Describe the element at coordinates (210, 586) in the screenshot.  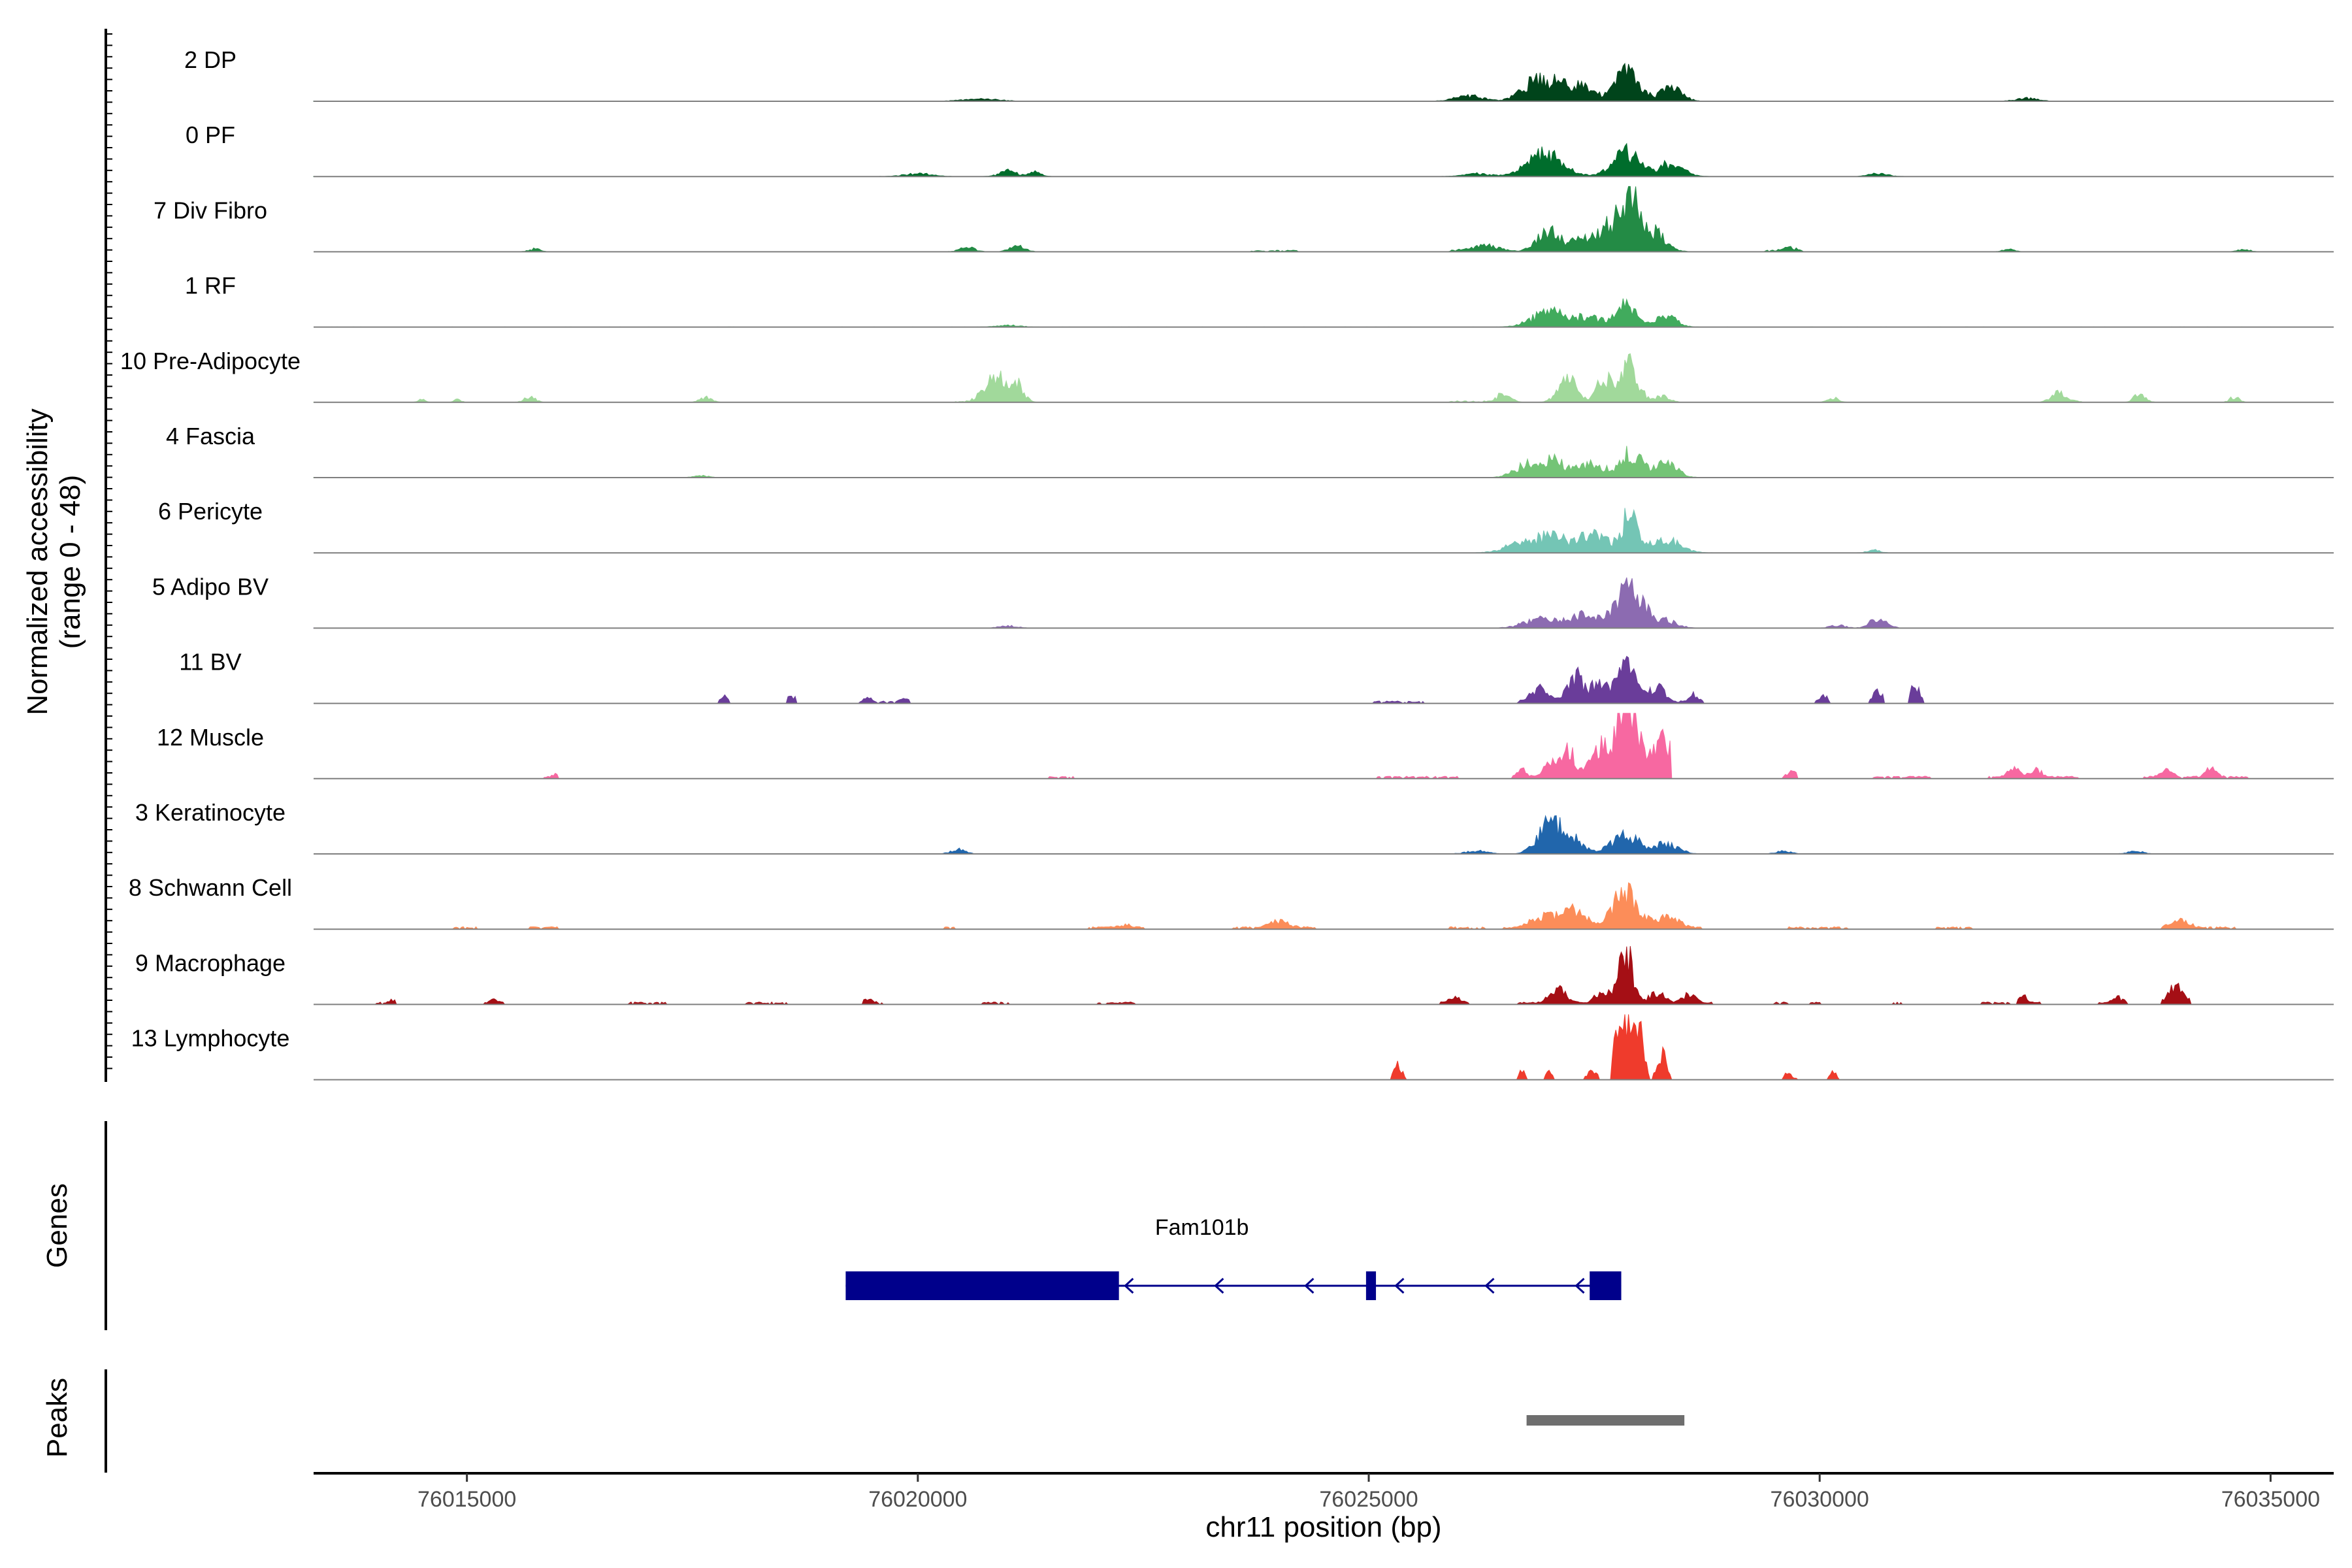
I see `track-label: 5 Adipo BV` at that location.